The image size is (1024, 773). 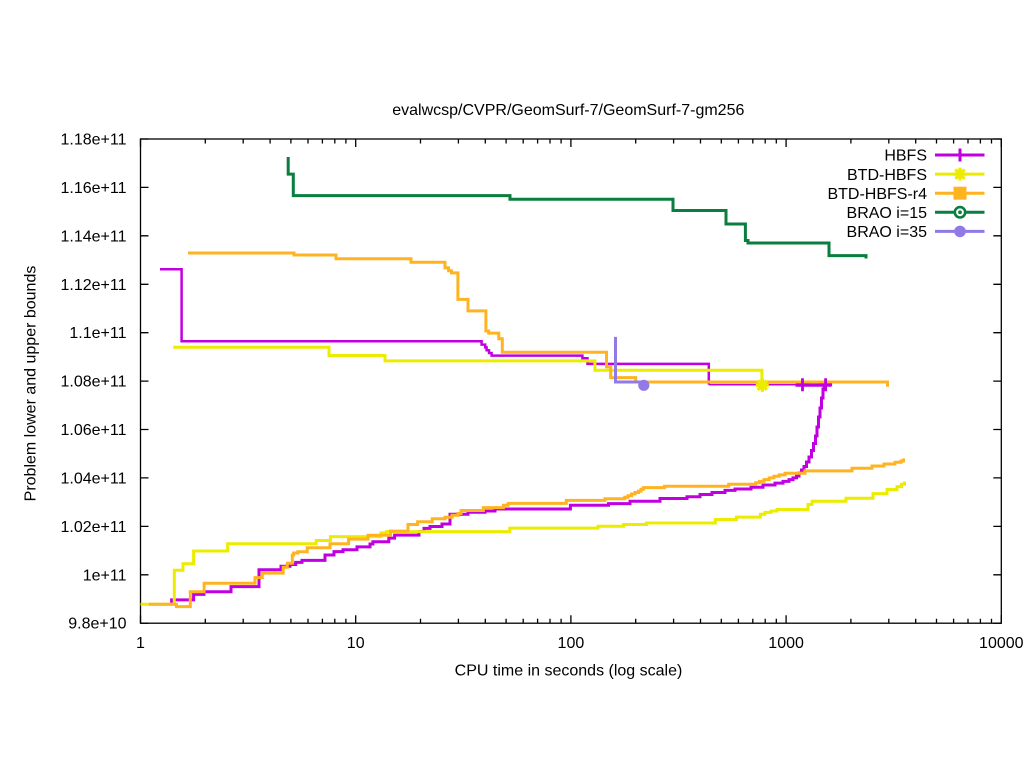 What do you see at coordinates (94, 382) in the screenshot?
I see `svg-text: 1.08e+11` at bounding box center [94, 382].